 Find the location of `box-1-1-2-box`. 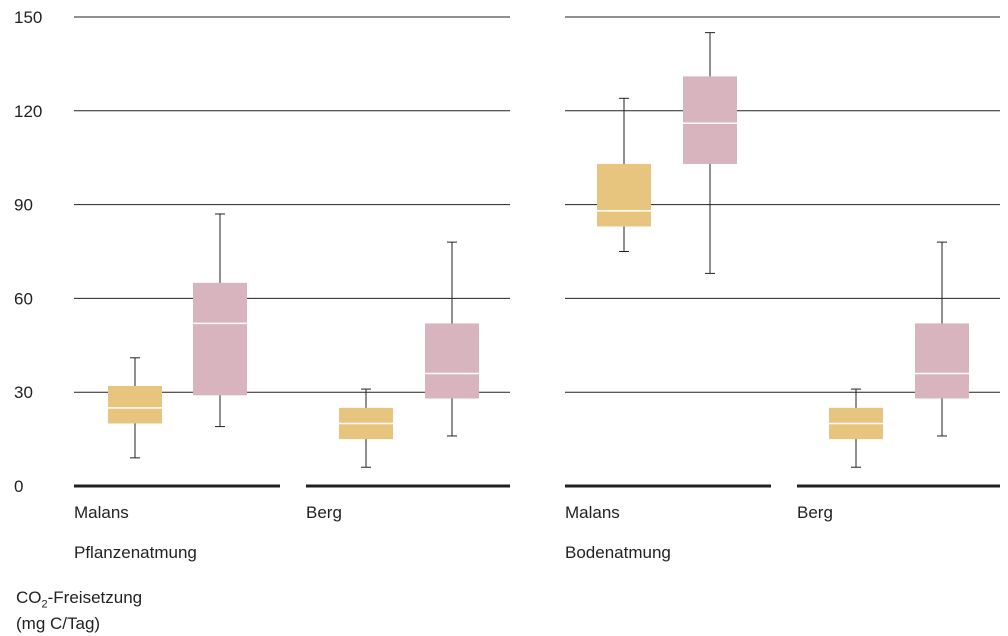

box-1-1-2-box is located at coordinates (220, 339).